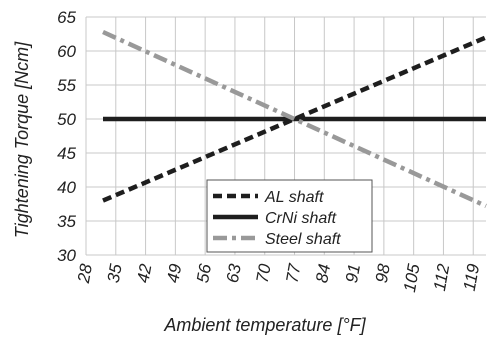  What do you see at coordinates (115, 273) in the screenshot?
I see `x-tick-label-35: 35` at bounding box center [115, 273].